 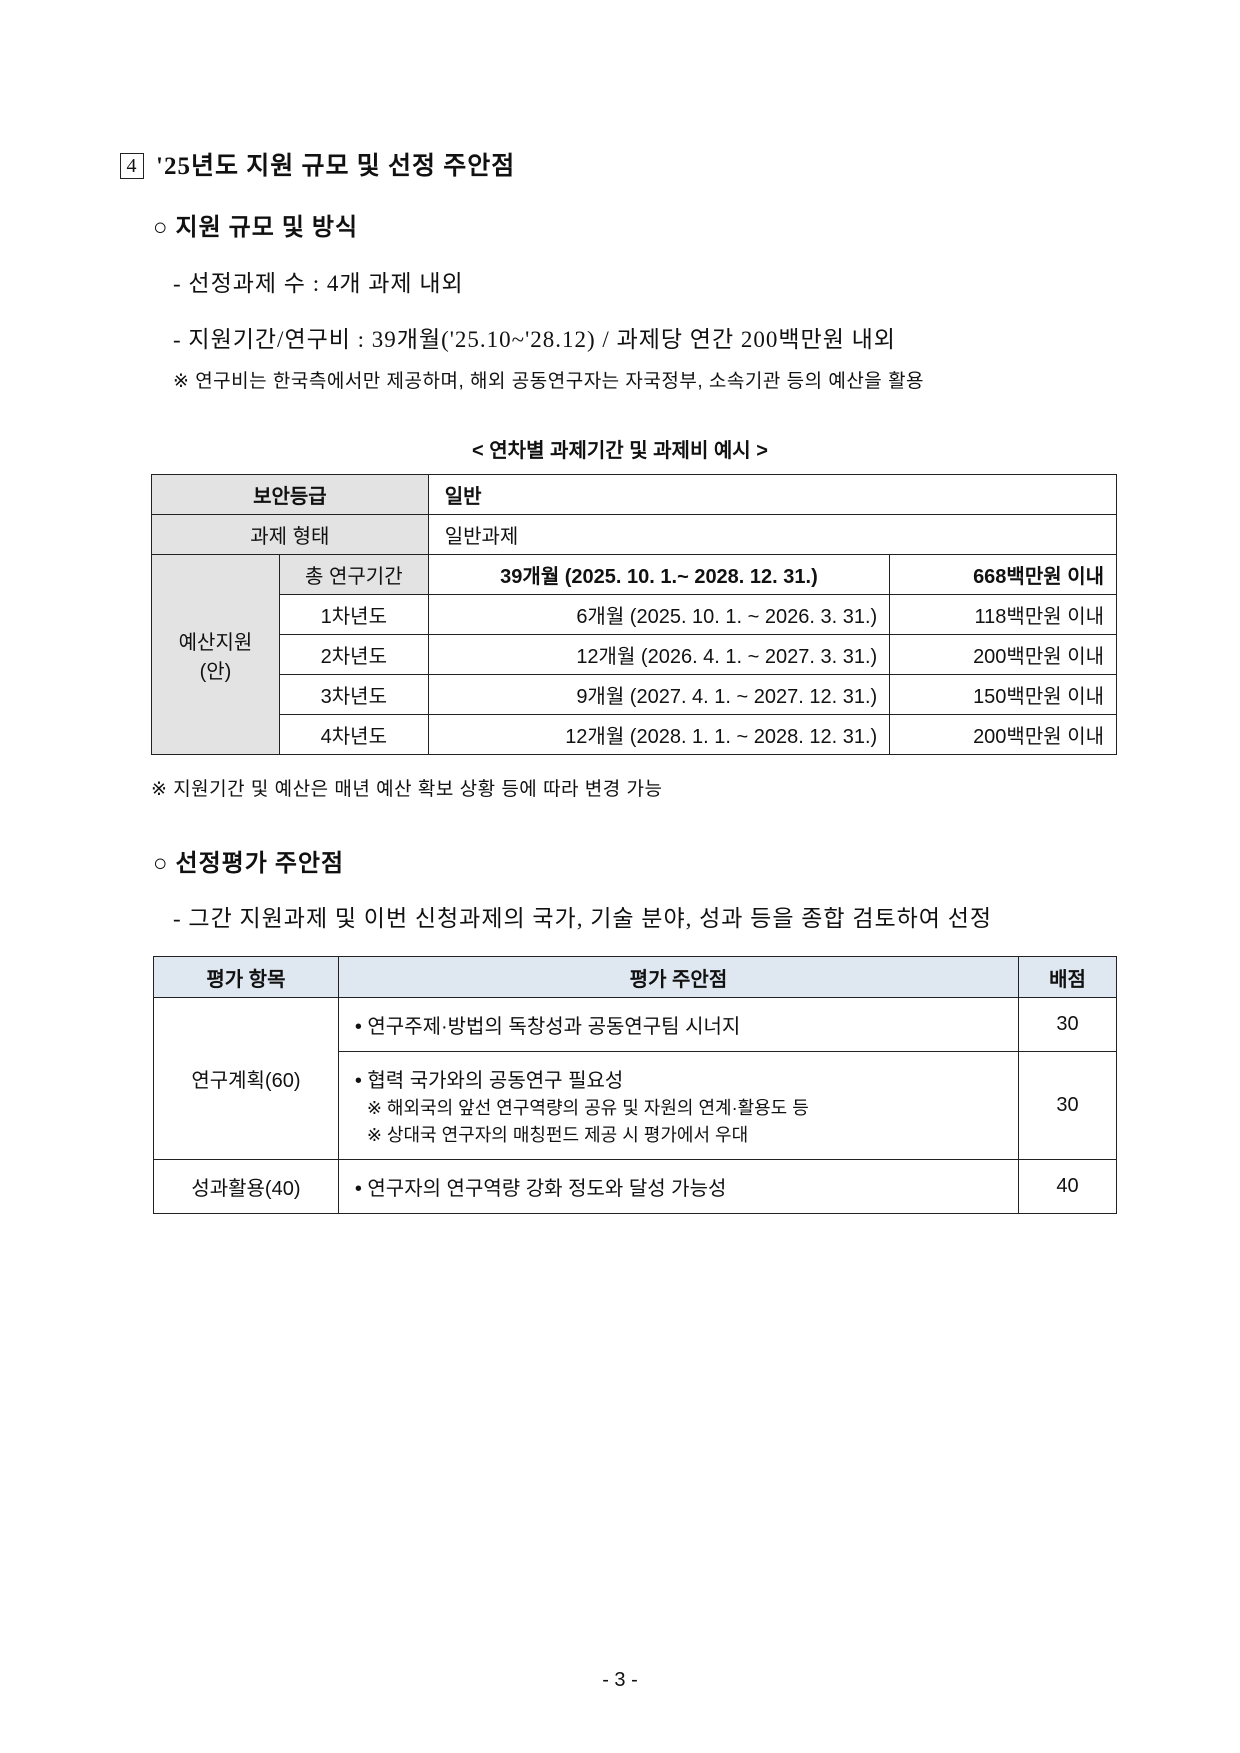 I want to click on security-label: 보안등급, so click(x=290, y=494).